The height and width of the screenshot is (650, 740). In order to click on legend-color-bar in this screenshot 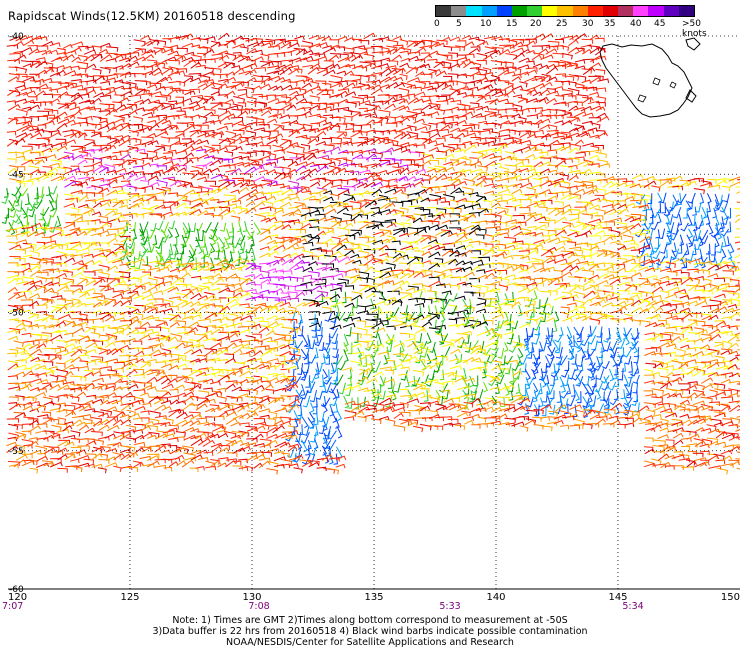, I will do `click(565, 11)`.